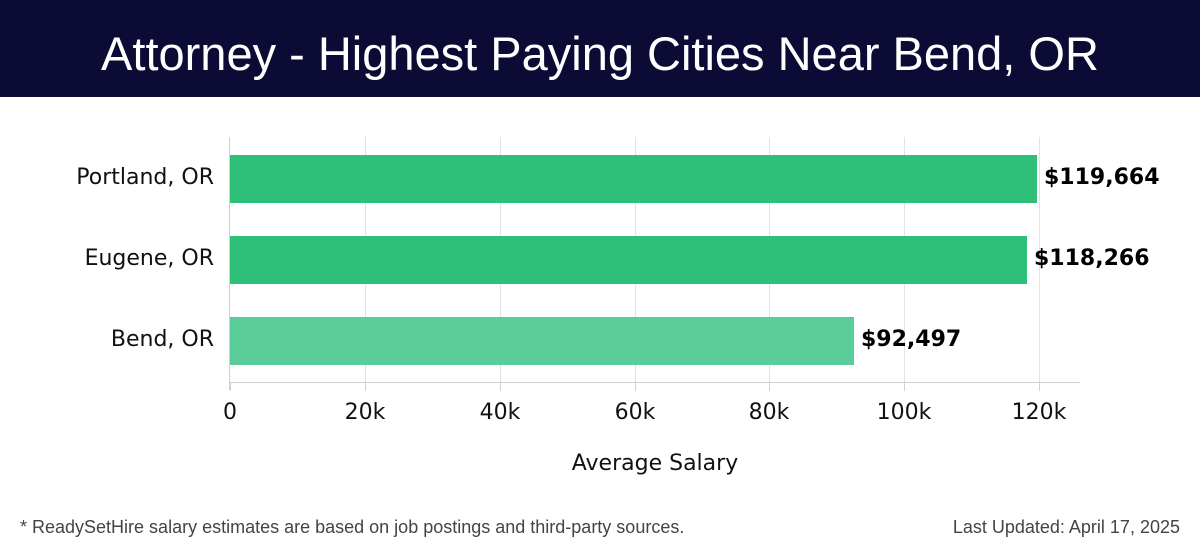  Describe the element at coordinates (162, 339) in the screenshot. I see `category-label: Bend, OR` at that location.